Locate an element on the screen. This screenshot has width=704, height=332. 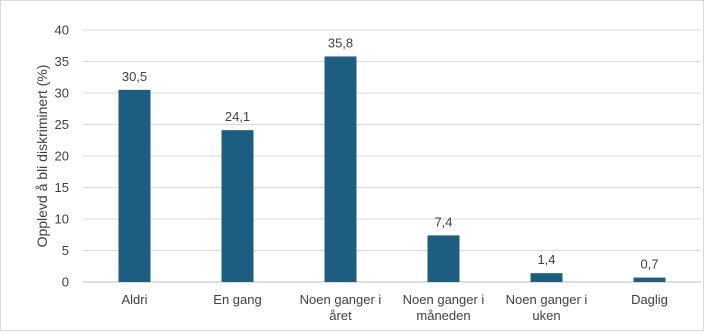
data-label: 35,8 is located at coordinates (340, 42).